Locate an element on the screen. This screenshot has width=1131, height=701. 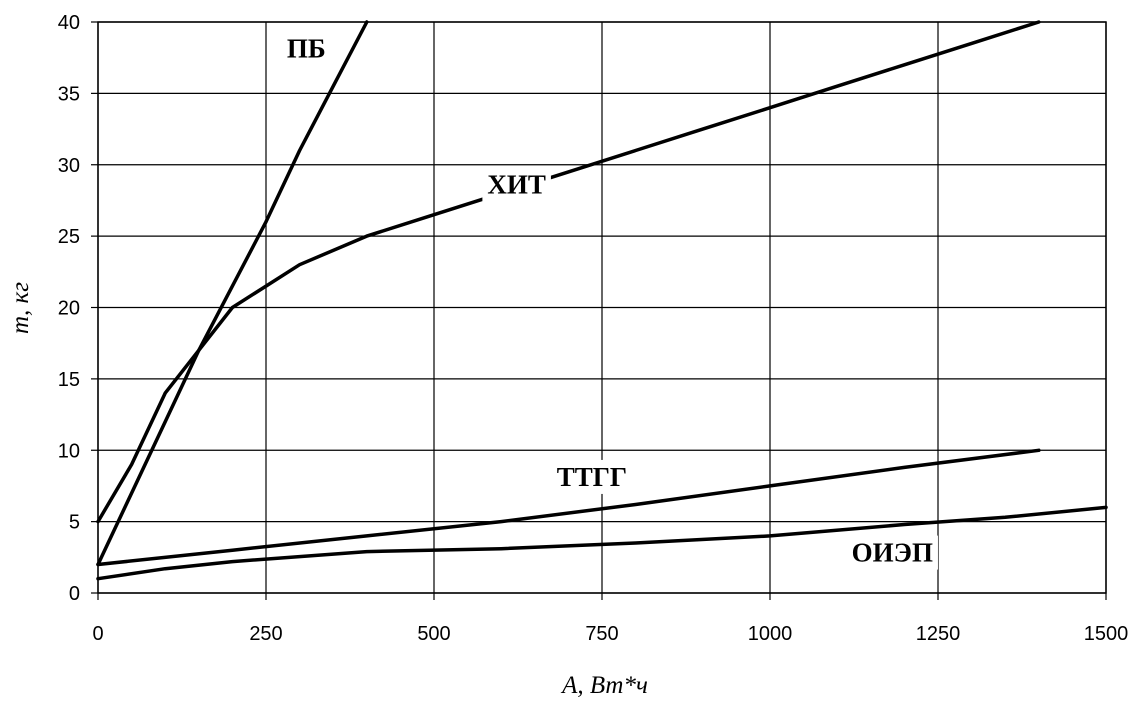
y-tick-label: 0 is located at coordinates (74, 594).